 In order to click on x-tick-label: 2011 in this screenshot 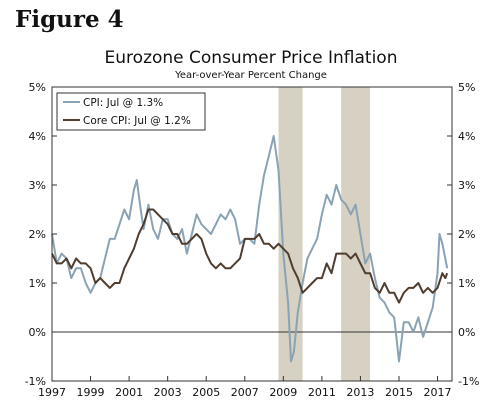, I will do `click(322, 392)`.